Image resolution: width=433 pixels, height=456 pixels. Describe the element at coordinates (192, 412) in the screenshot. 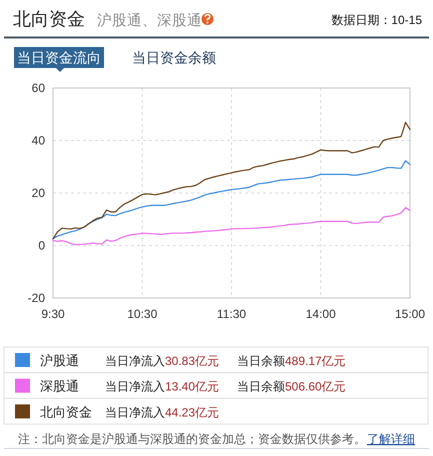

I see `text: 44.23亿元` at that location.